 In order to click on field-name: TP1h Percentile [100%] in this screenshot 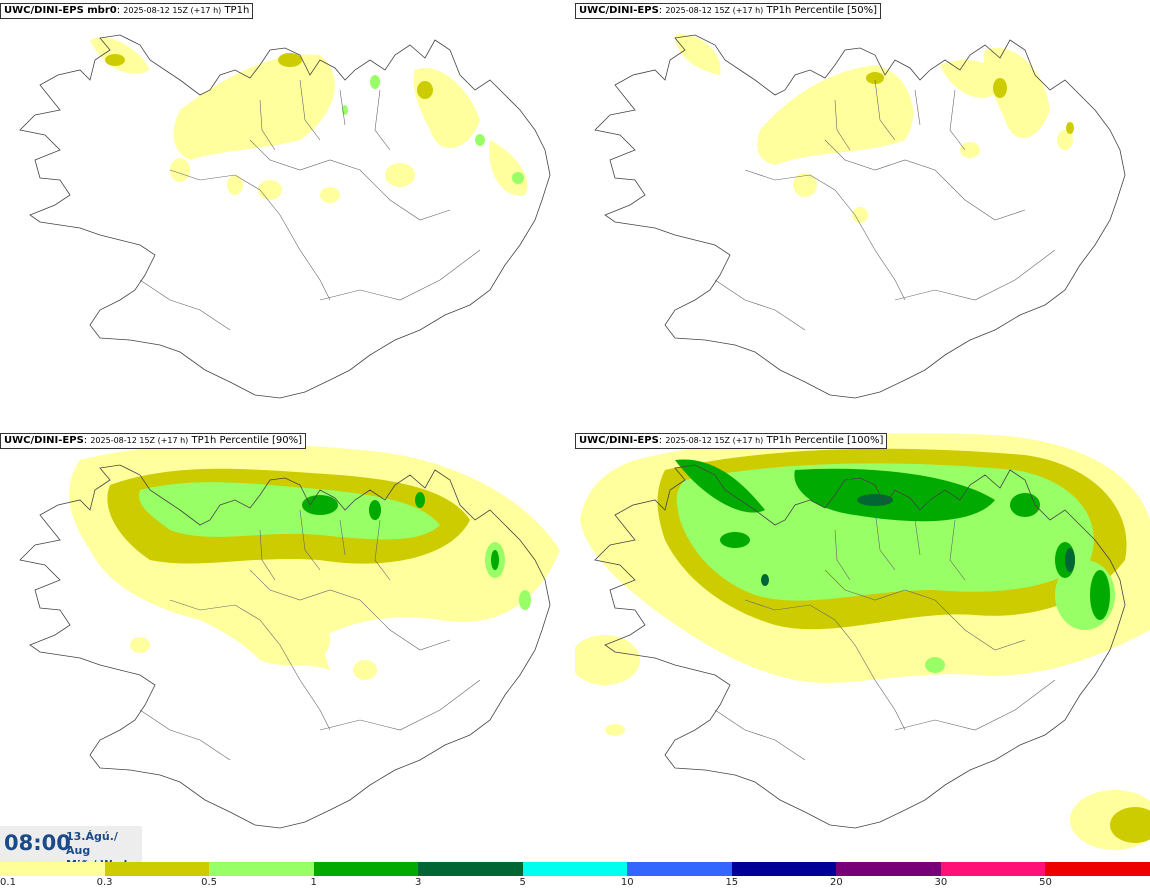, I will do `click(825, 440)`.